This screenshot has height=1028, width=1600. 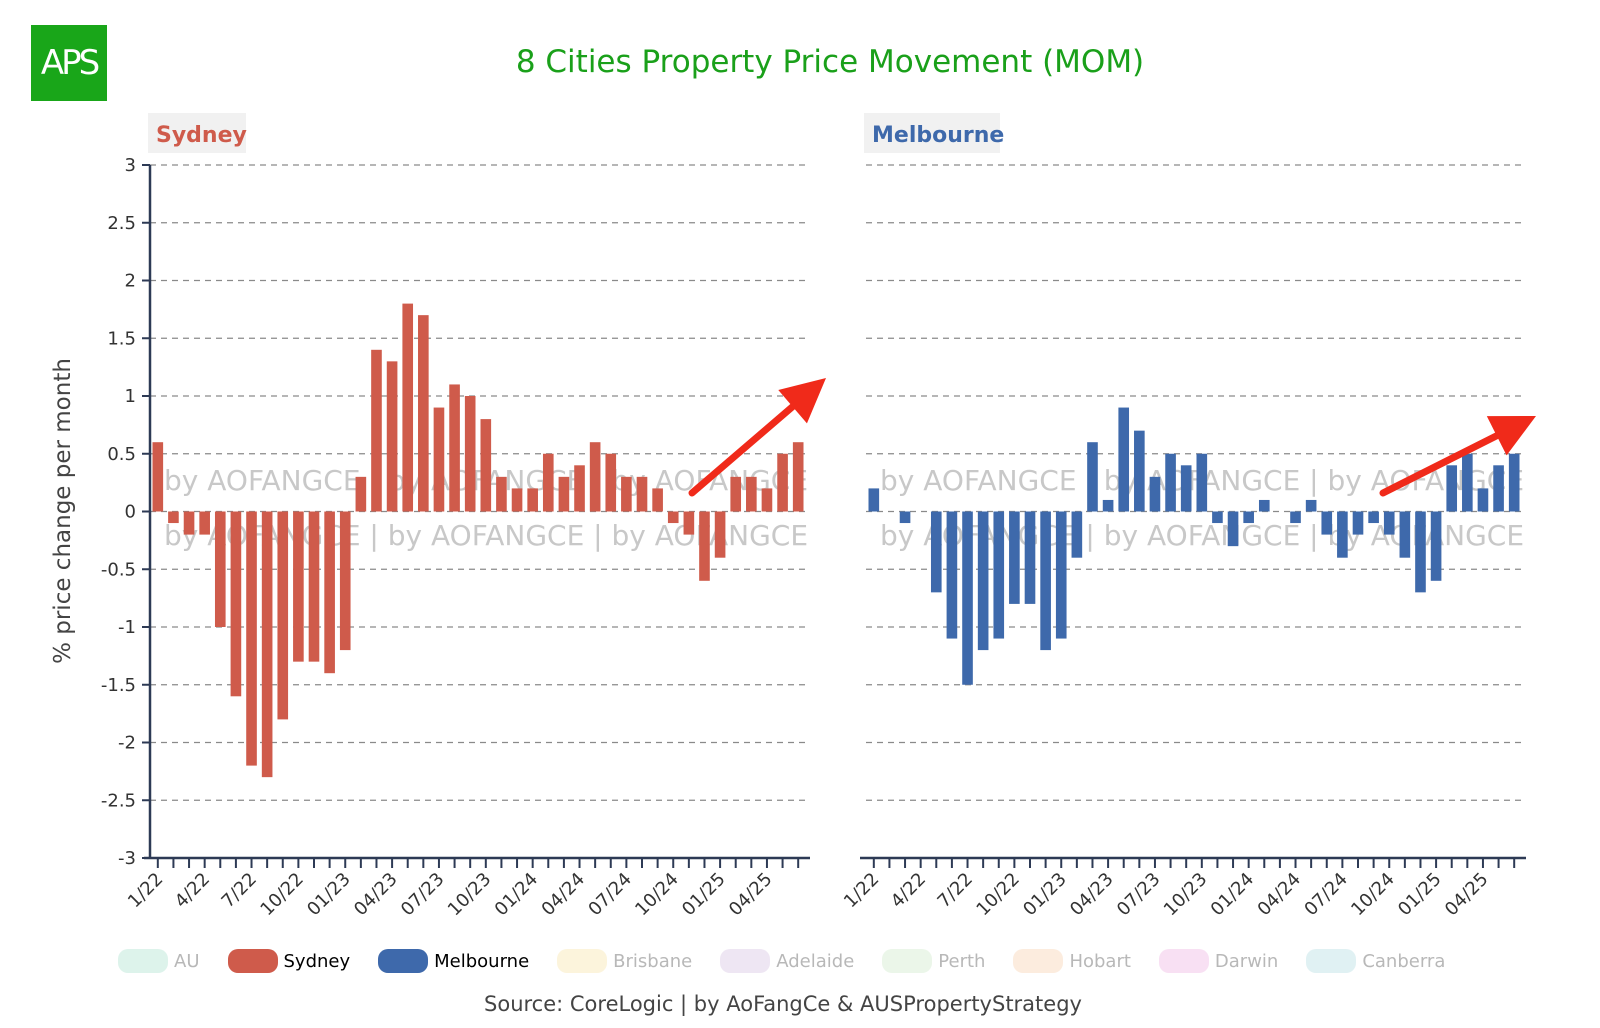 What do you see at coordinates (187, 961) in the screenshot?
I see `legend-label: AU` at bounding box center [187, 961].